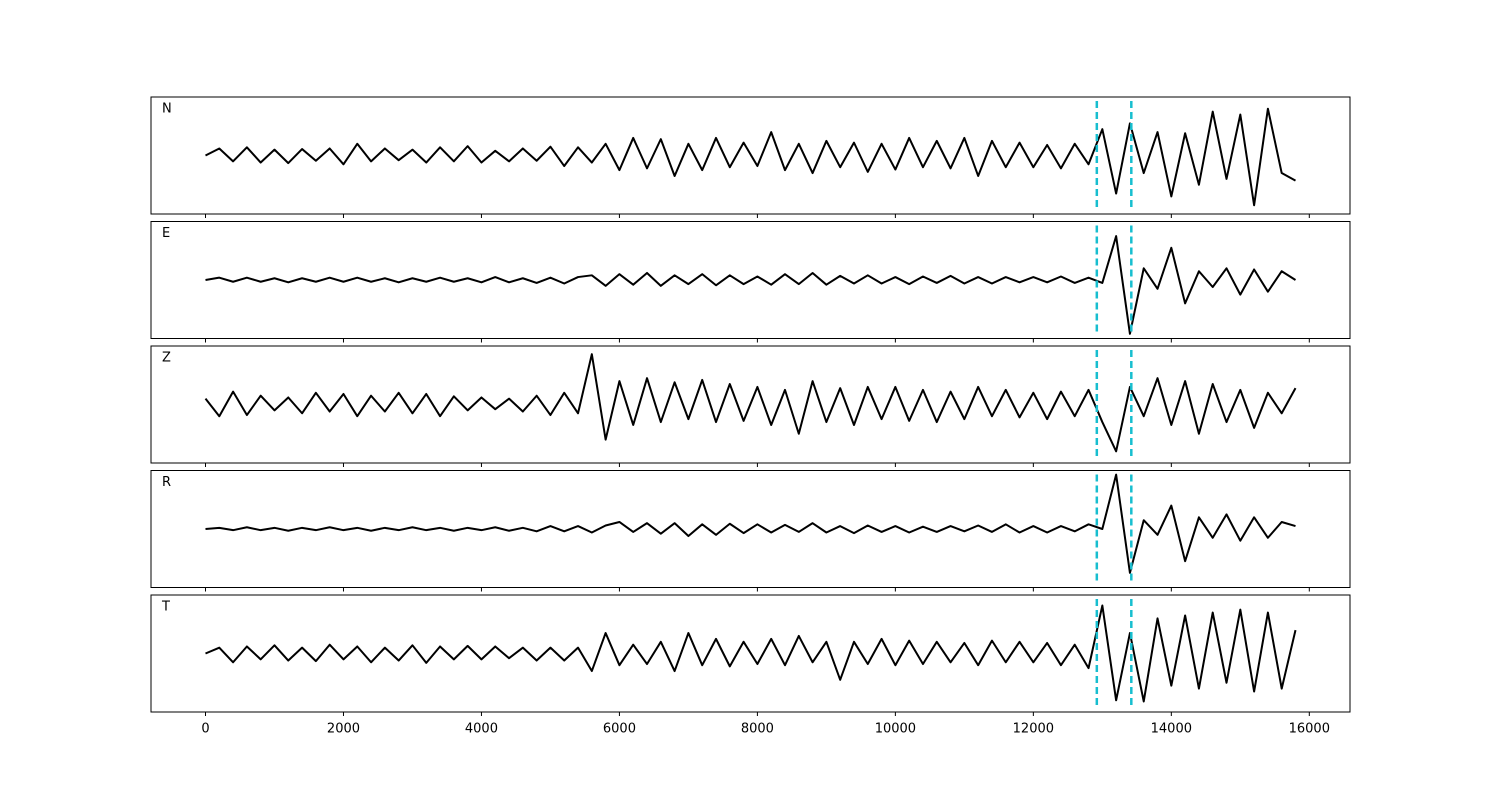 This screenshot has height=800, width=1500. Describe the element at coordinates (757, 729) in the screenshot. I see `x-tick-label: 8000` at that location.